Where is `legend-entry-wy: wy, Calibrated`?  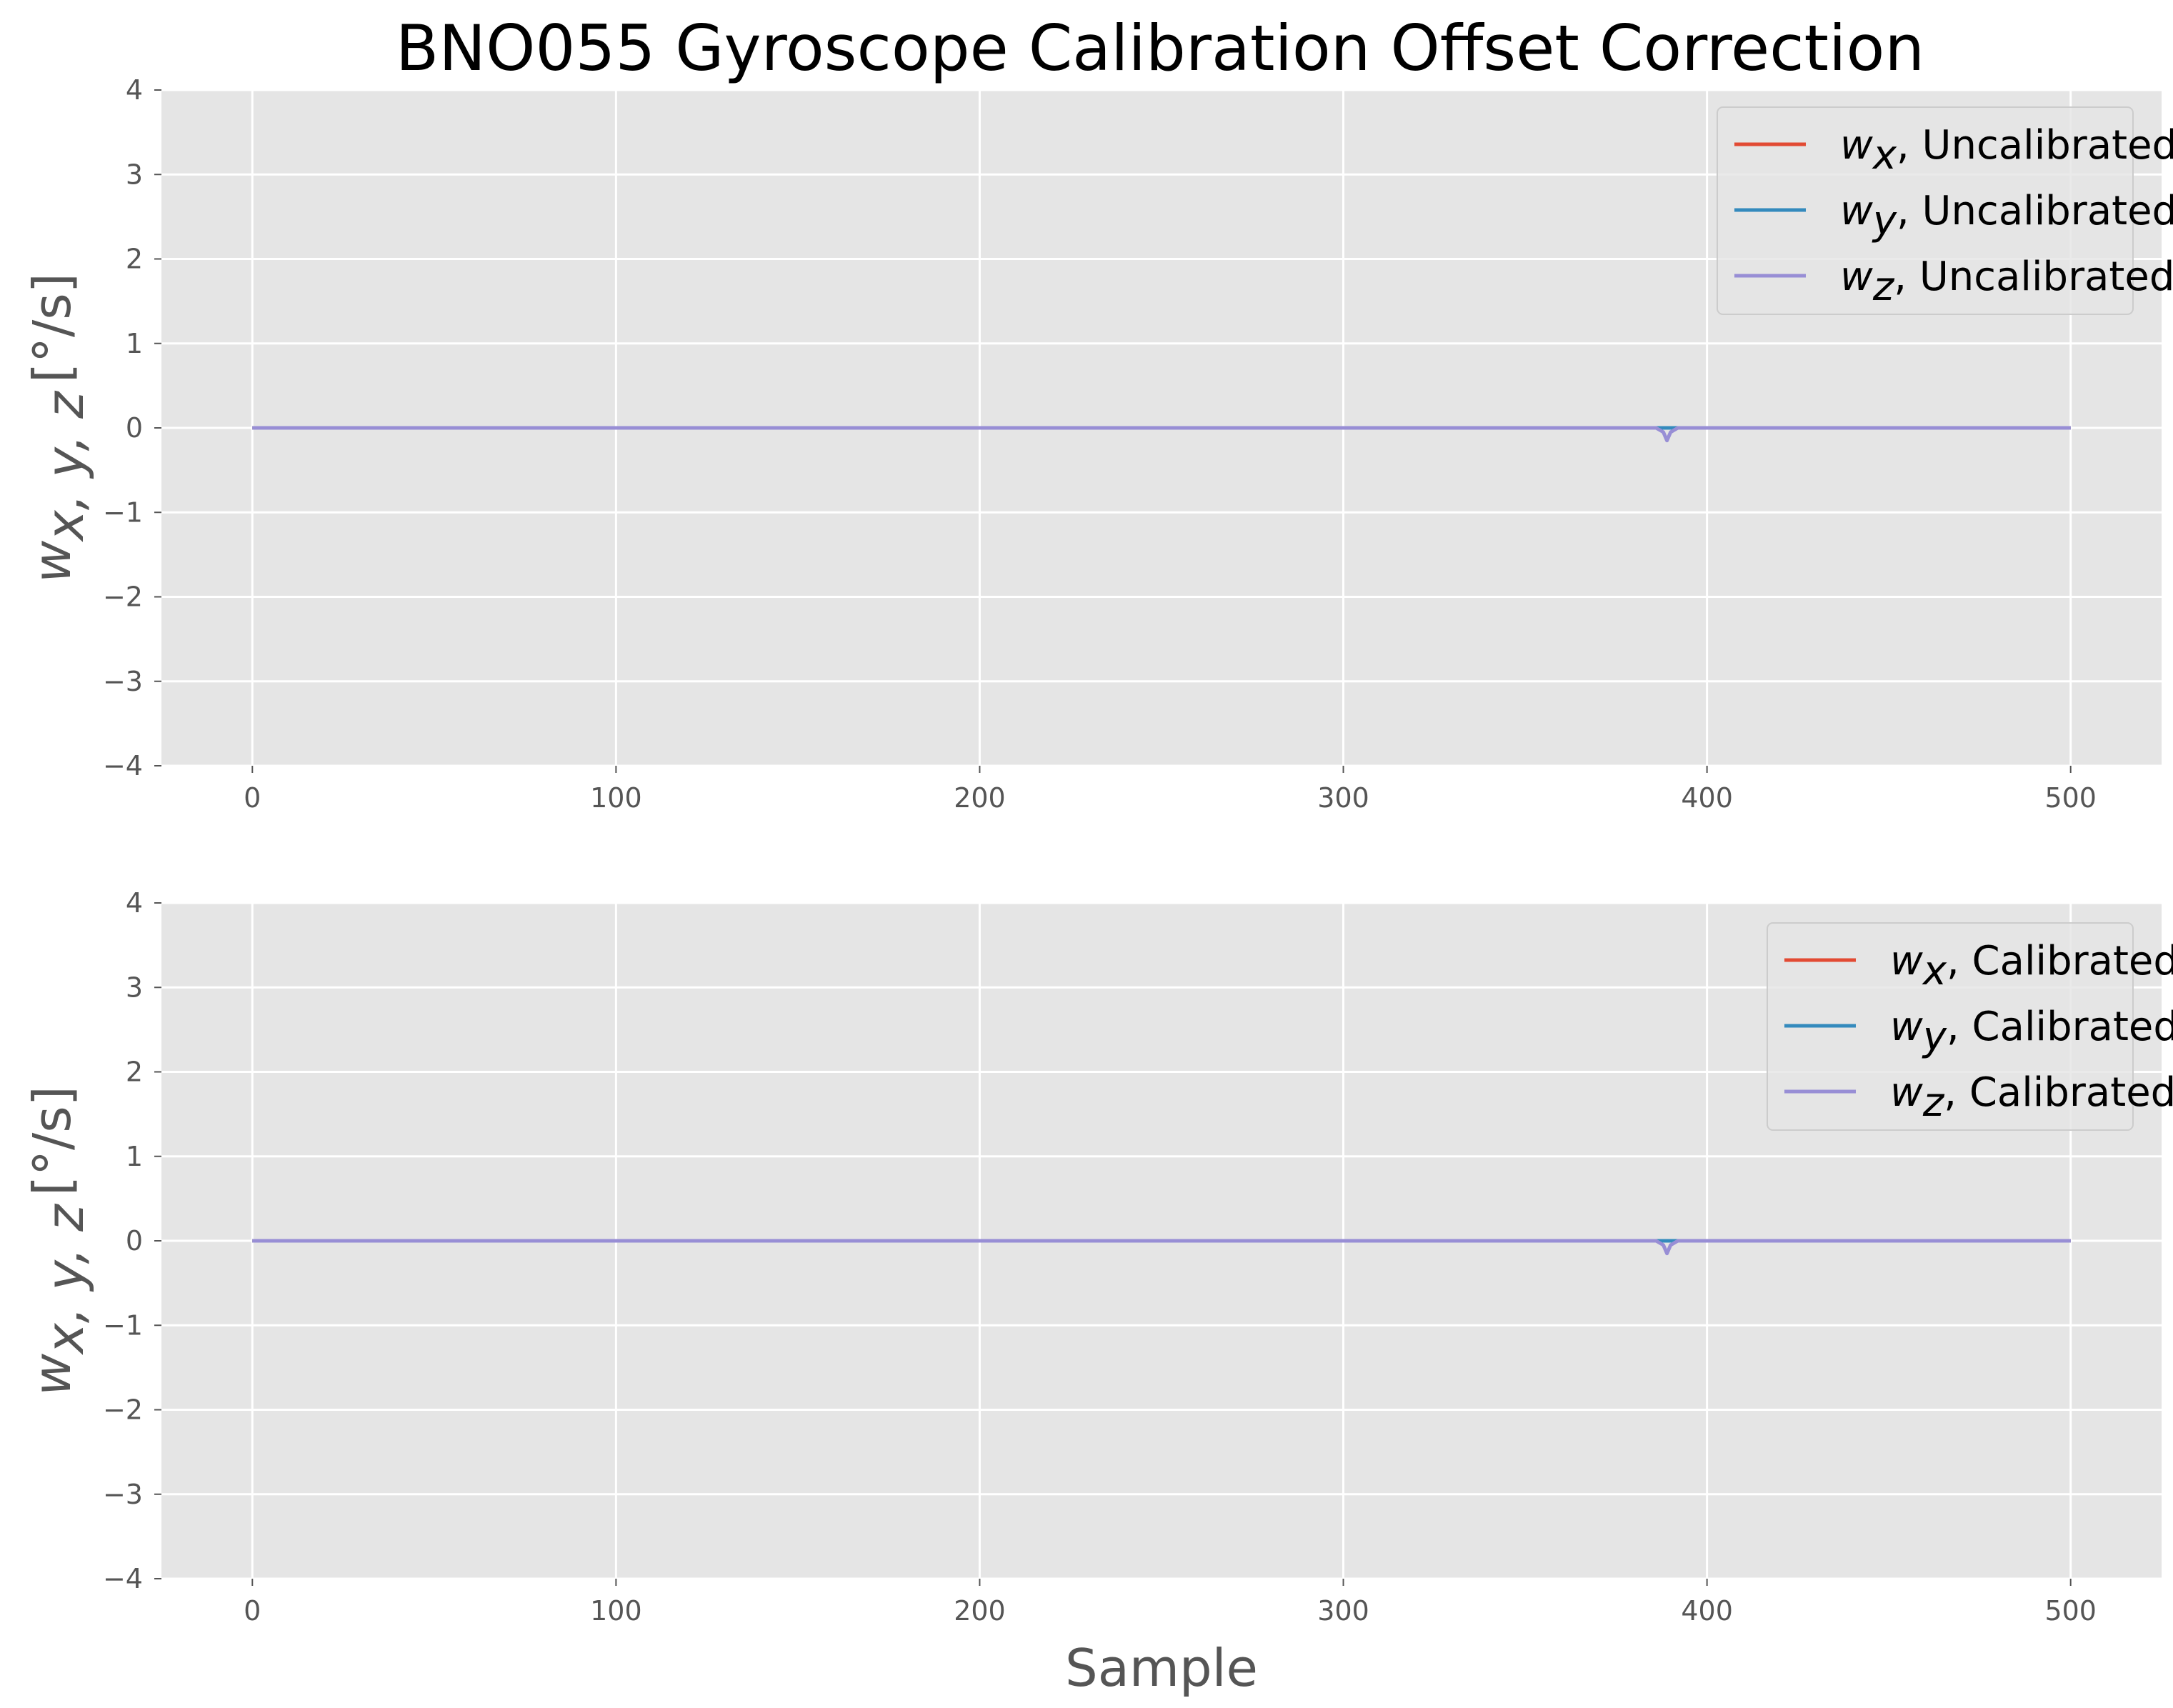
legend-entry-wy: wy, Calibrated is located at coordinates (2031, 1032).